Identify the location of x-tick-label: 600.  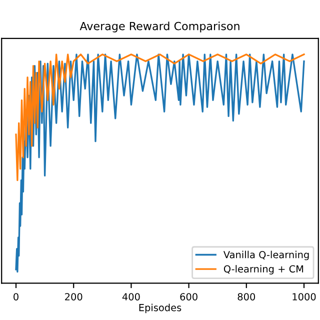
(189, 296).